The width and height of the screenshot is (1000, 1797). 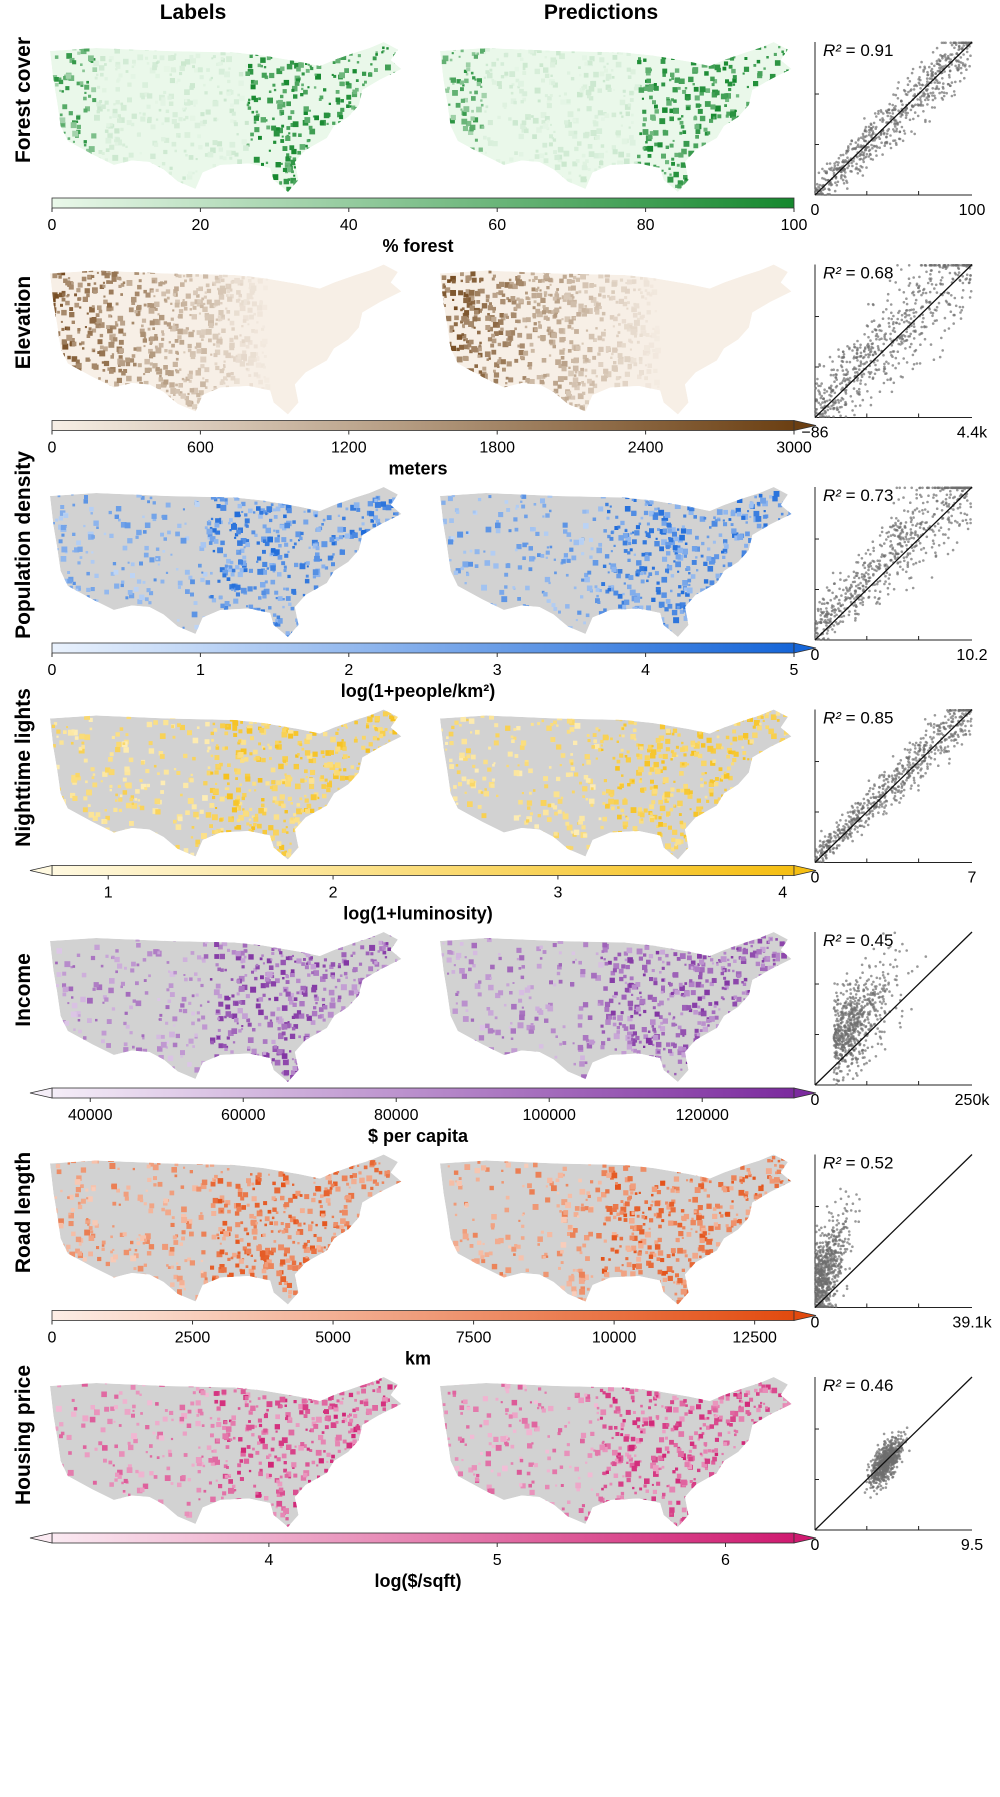 I want to click on scatter-x-min: 0, so click(x=815, y=210).